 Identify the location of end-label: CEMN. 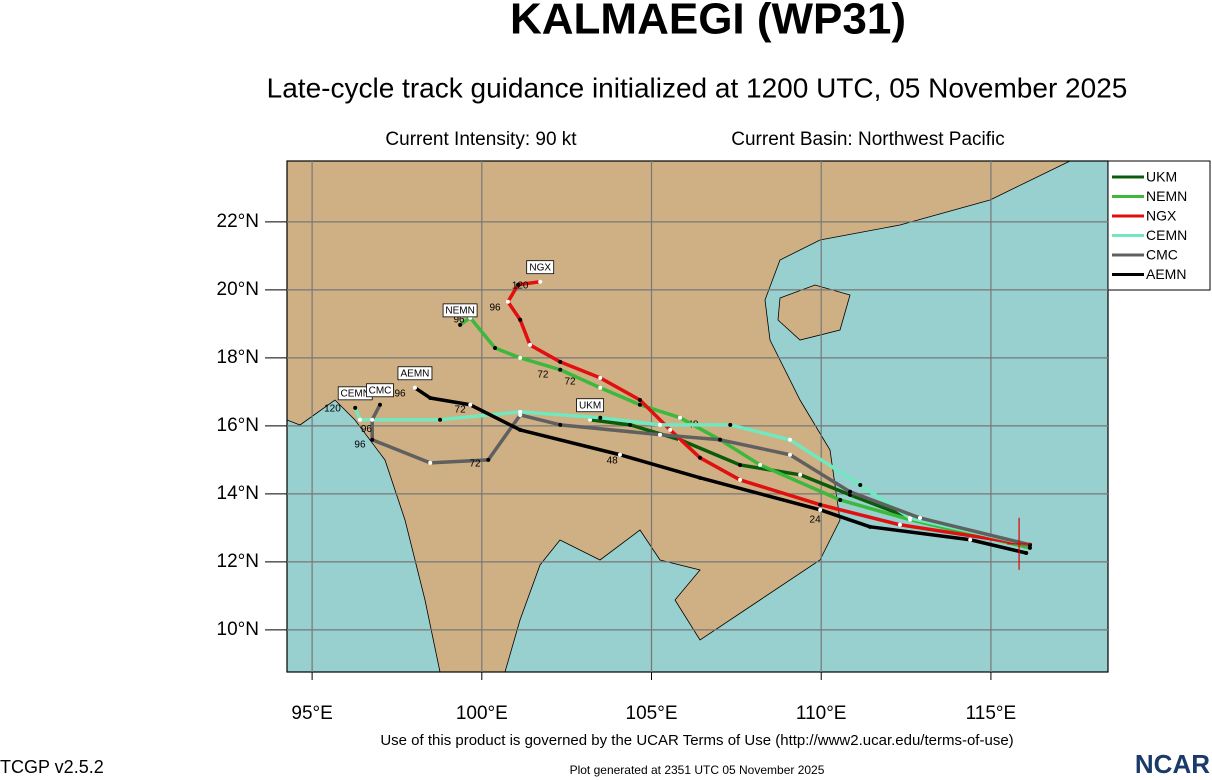
(354, 393).